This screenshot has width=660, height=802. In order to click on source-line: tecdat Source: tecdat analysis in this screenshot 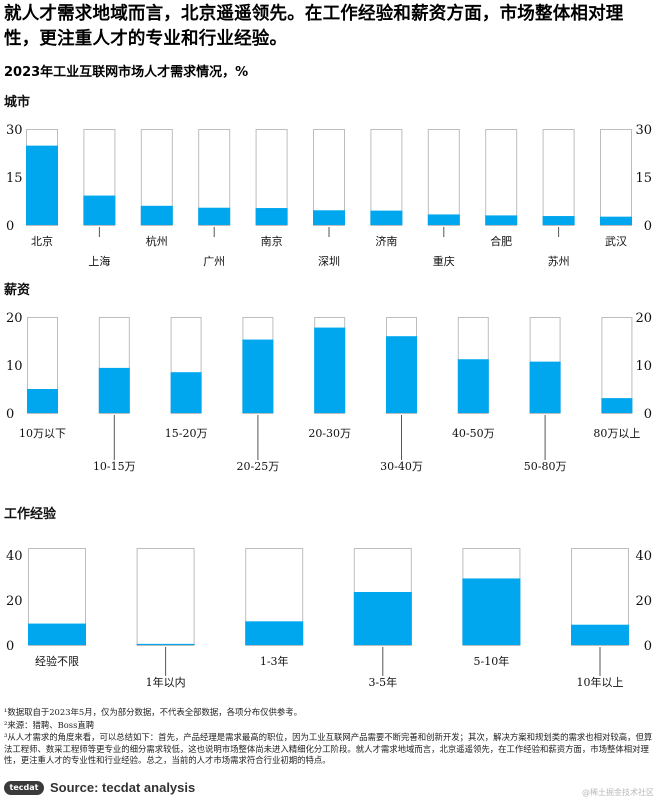, I will do `click(99, 787)`.